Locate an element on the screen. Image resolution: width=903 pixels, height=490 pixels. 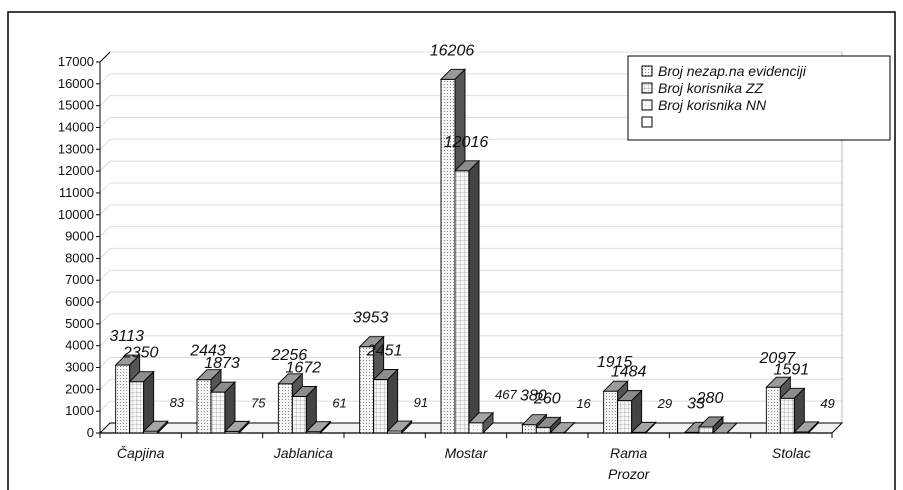
legend-label: Broj korisnika NN is located at coordinates (712, 105).